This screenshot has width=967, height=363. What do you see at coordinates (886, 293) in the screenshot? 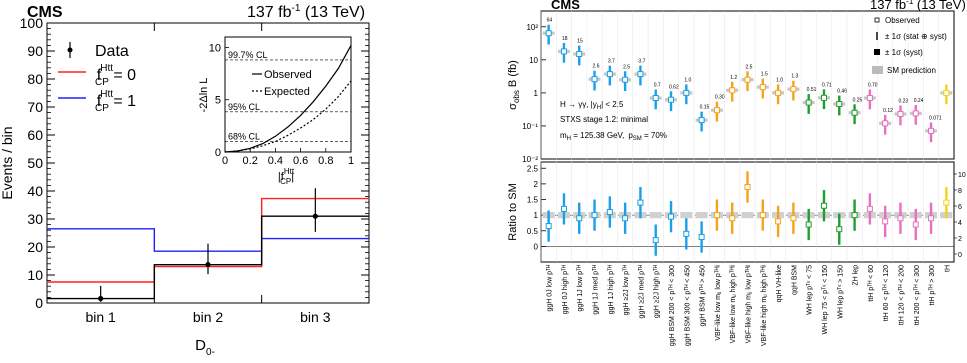
I see `category-label: ttH 60 < pᵀᴴ < 120` at bounding box center [886, 293].